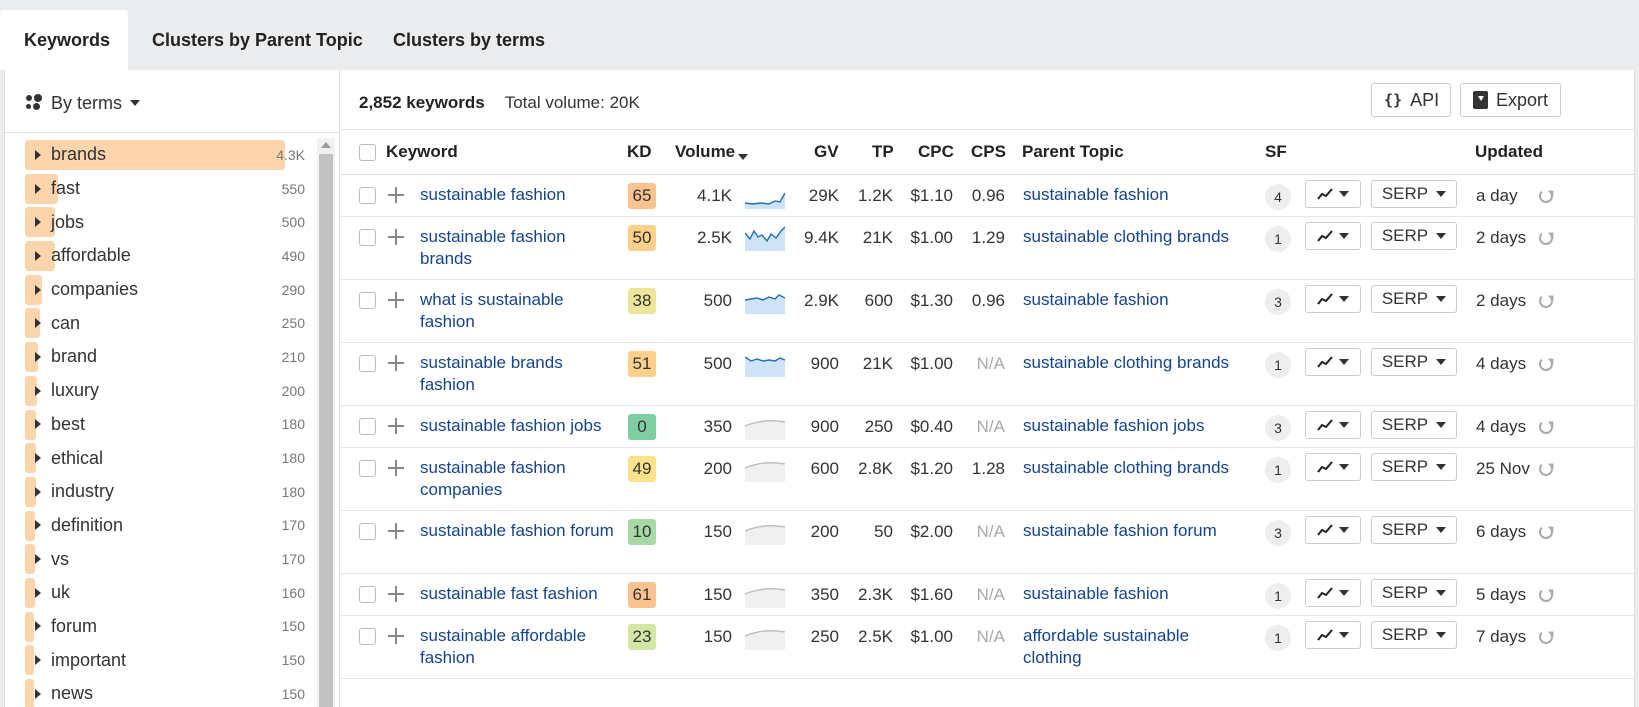  Describe the element at coordinates (493, 478) in the screenshot. I see `keyword-link: sustainable fashion companies` at that location.